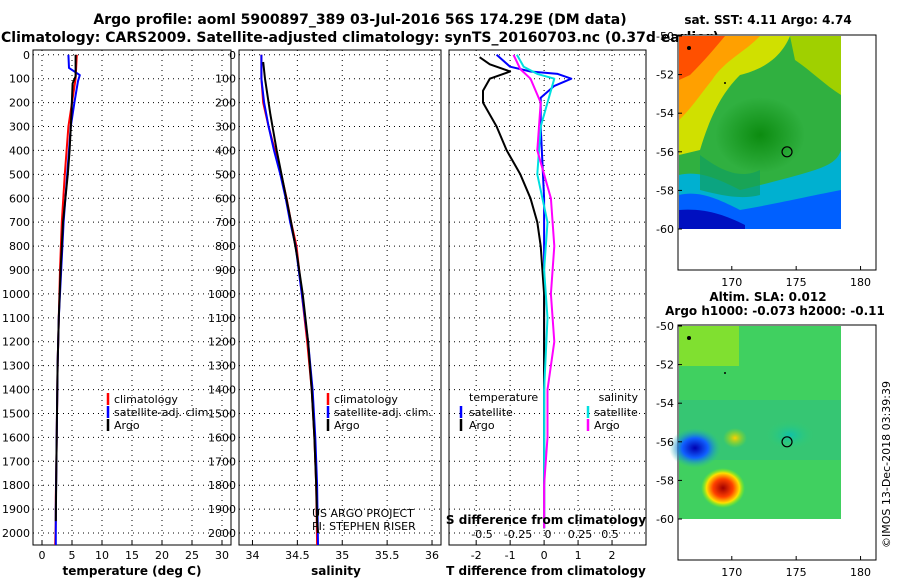  Describe the element at coordinates (383, 412) in the screenshot. I see `legend-satellite-label: satellite-adj. clim.` at that location.